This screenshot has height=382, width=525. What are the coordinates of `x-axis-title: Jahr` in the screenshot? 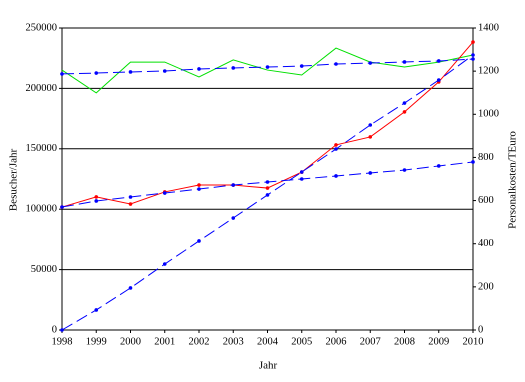 It's located at (268, 366).